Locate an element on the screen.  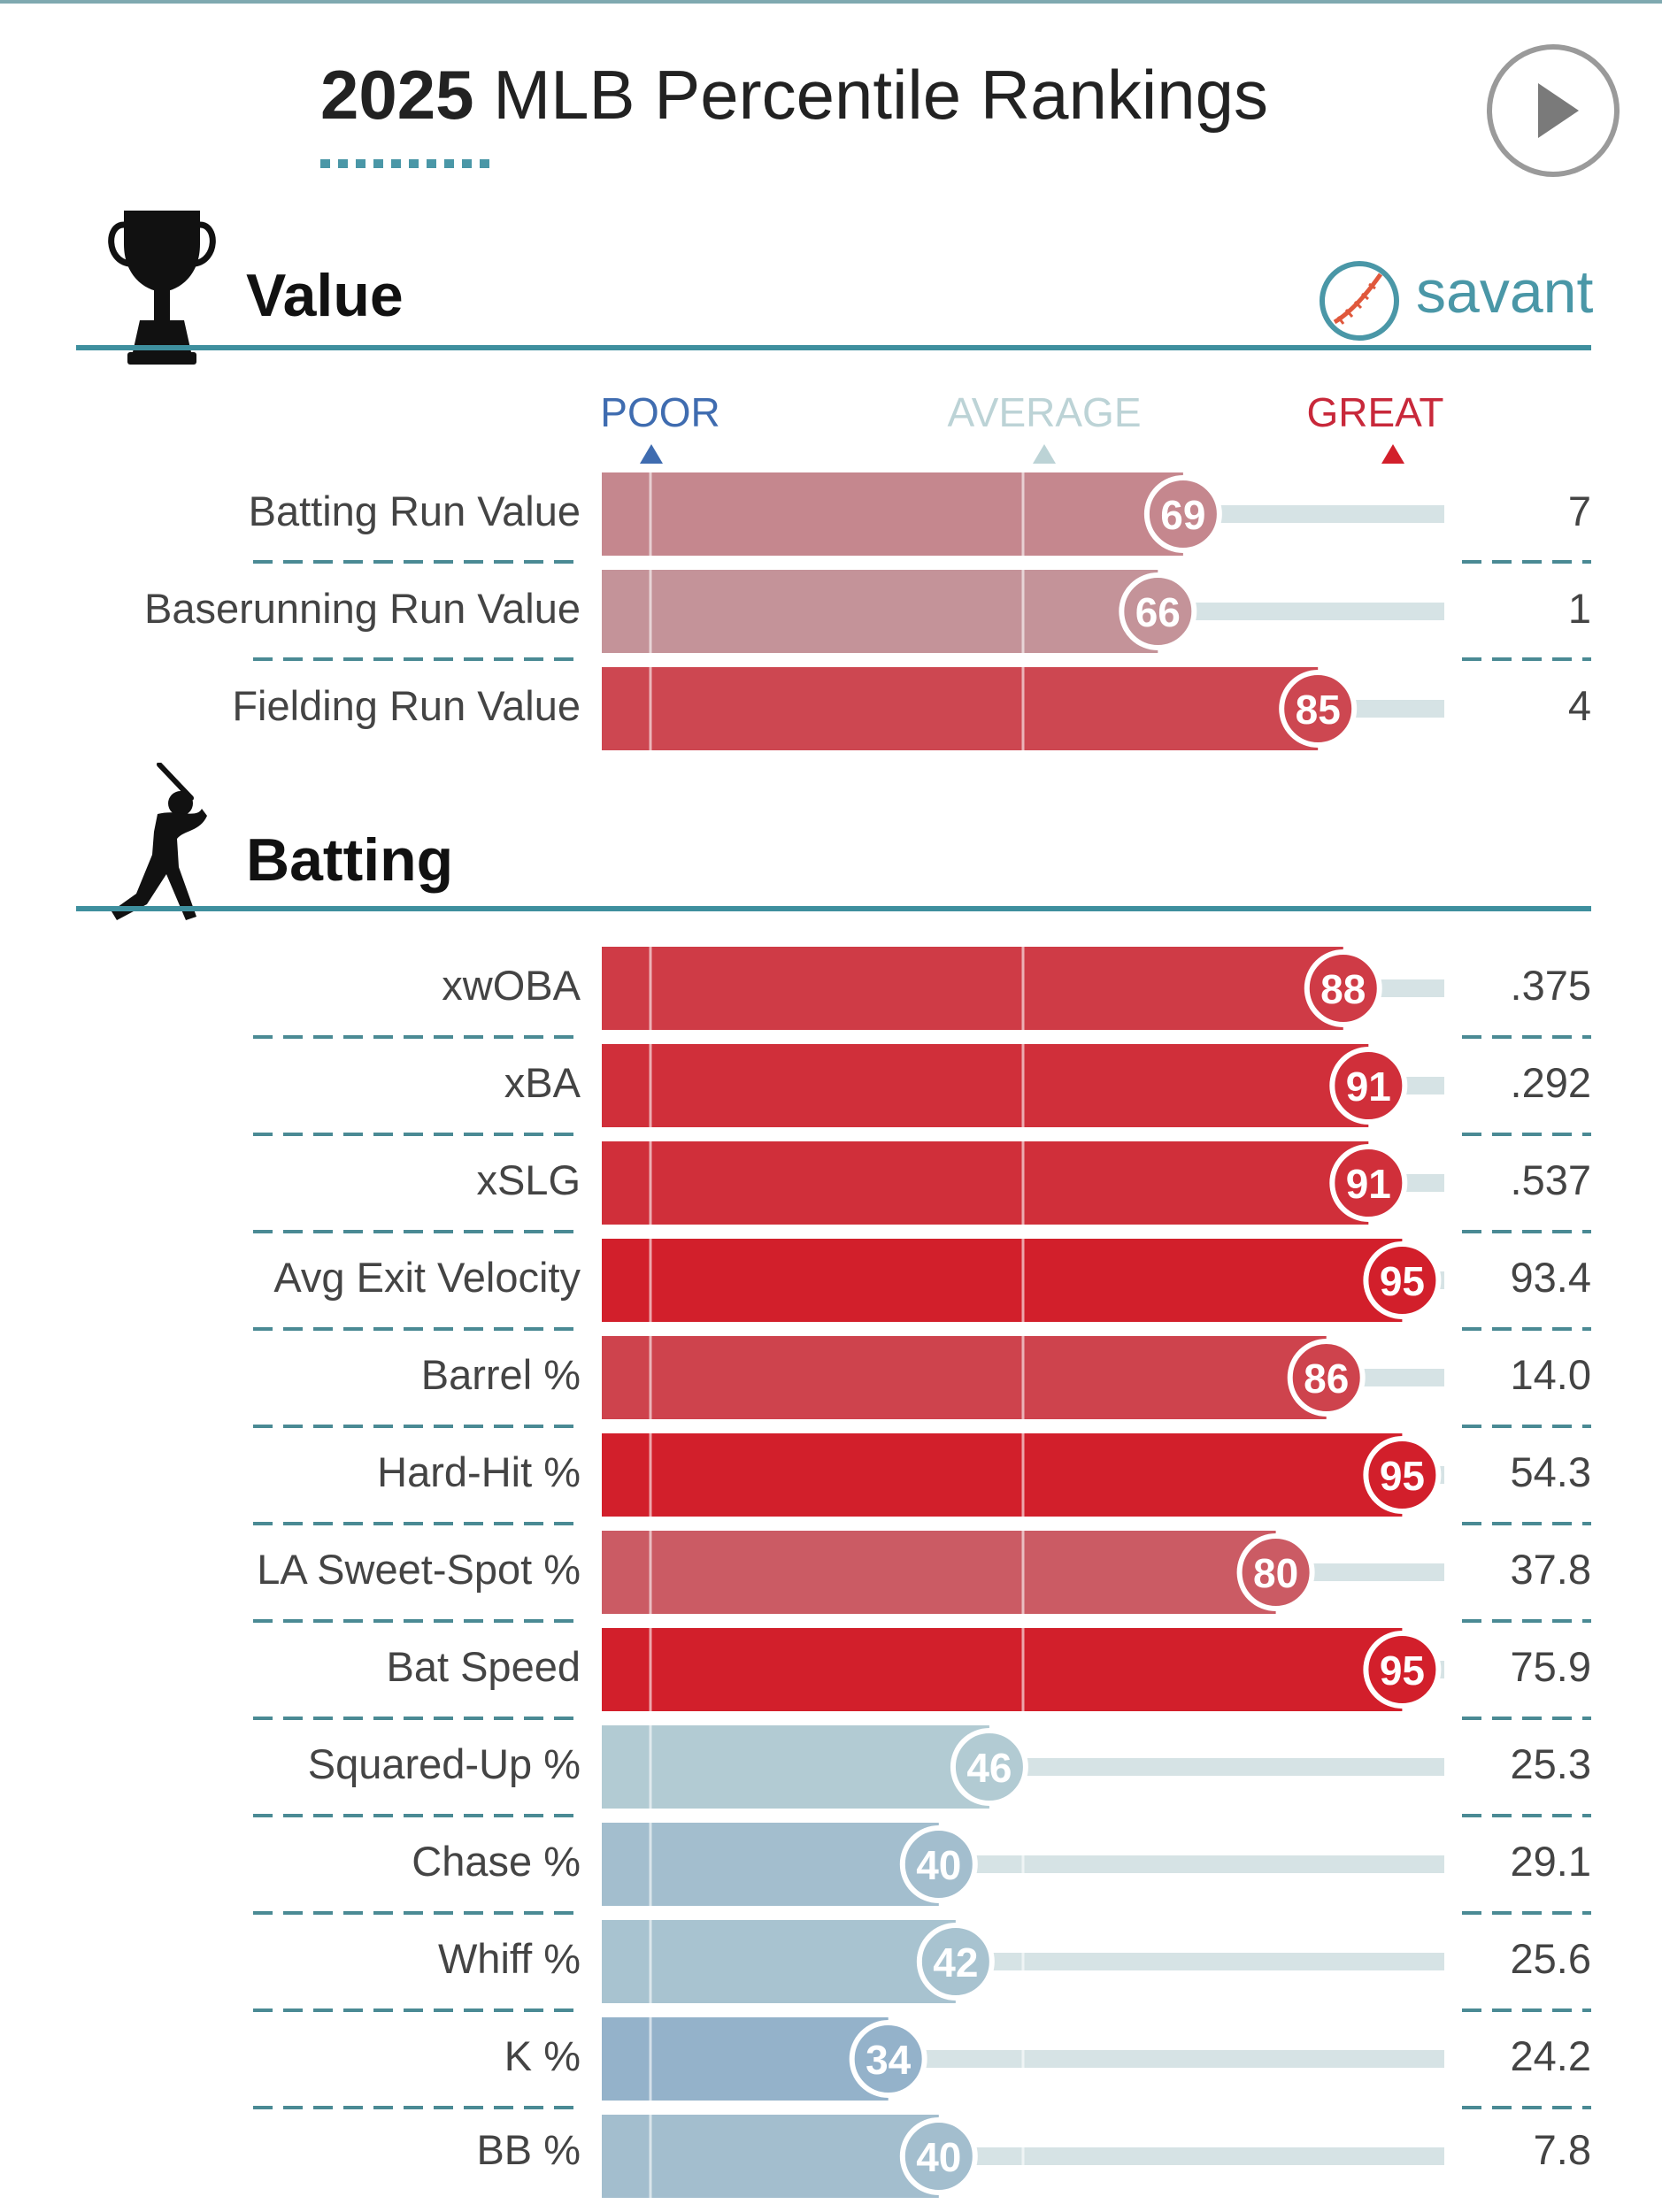
baseball-icon is located at coordinates (1359, 301).